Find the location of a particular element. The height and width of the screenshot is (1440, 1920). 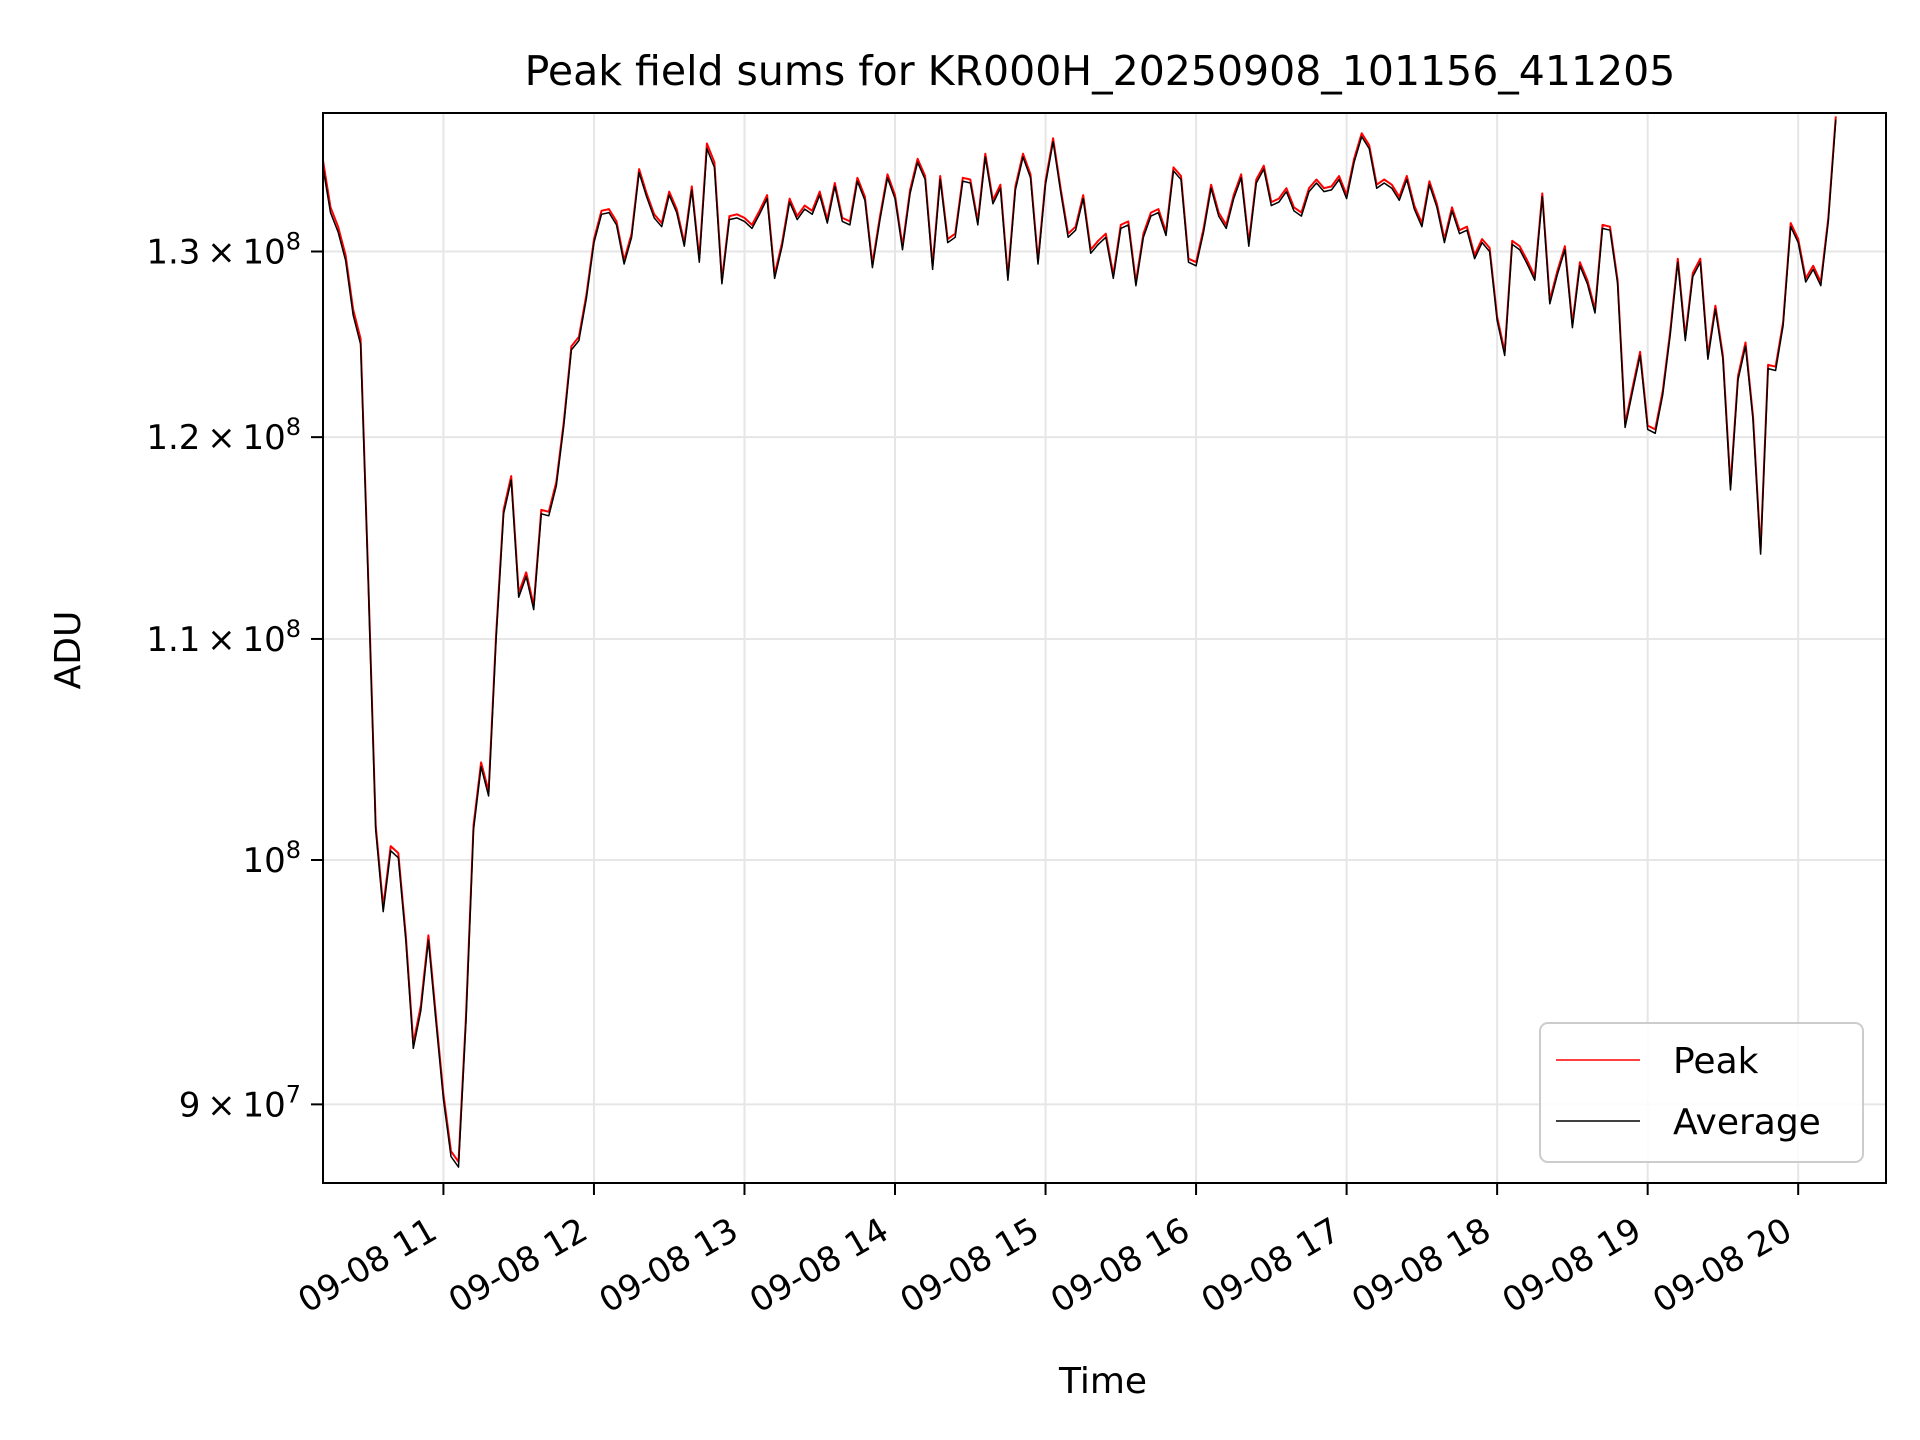

y-tick-label: 9 × 107 is located at coordinates (240, 1102).